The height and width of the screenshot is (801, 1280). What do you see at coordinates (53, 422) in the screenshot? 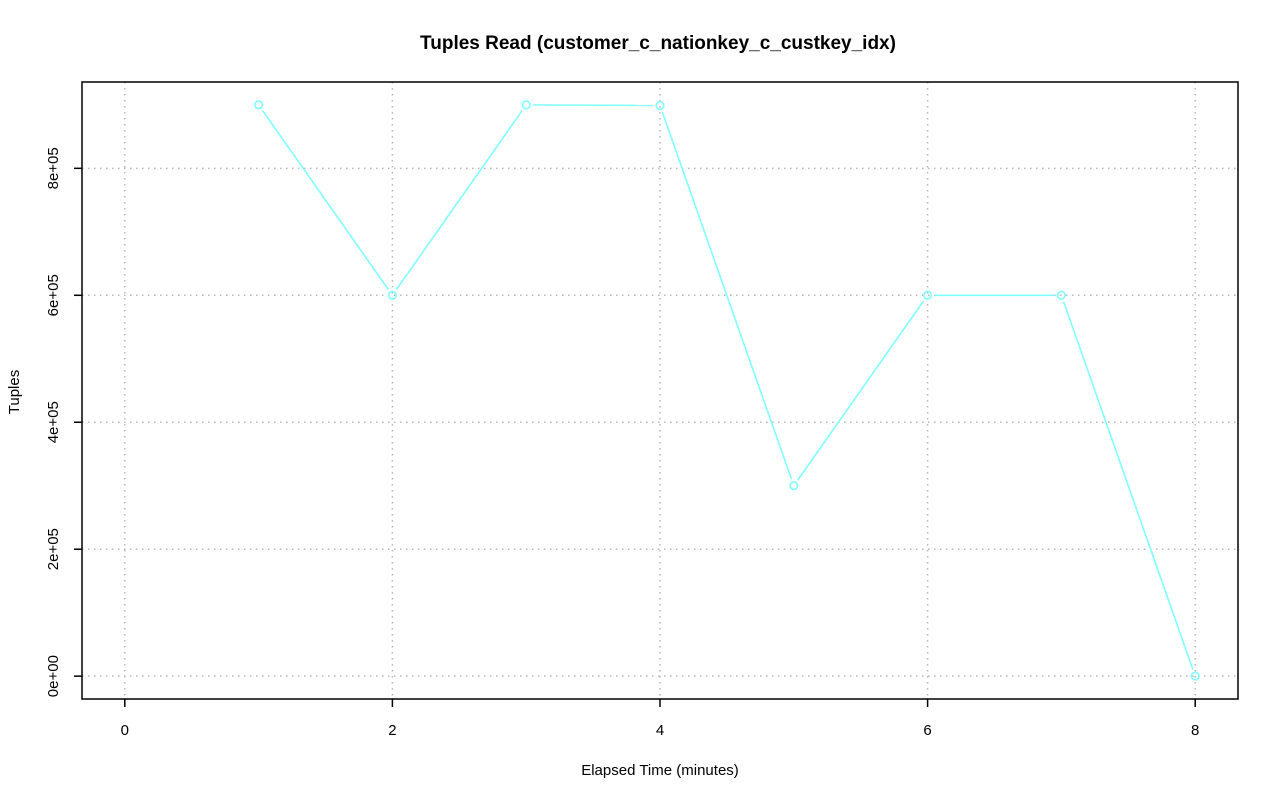
I see `y-tick-label-2: 4e+05` at bounding box center [53, 422].